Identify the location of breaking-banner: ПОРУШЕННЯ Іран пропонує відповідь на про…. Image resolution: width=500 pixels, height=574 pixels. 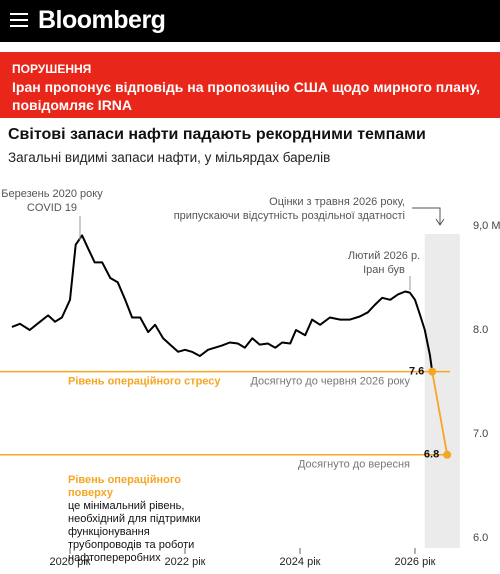
(250, 85).